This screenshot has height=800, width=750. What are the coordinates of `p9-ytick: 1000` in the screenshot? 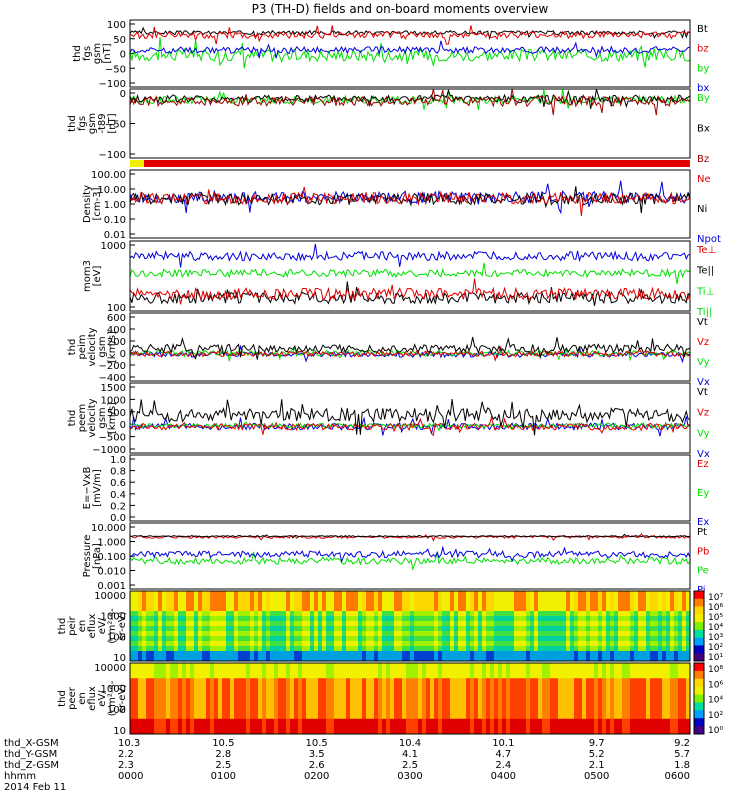 It's located at (113, 617).